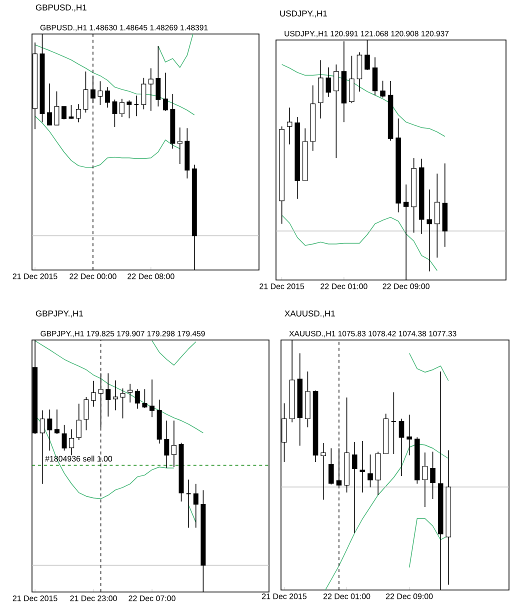 This screenshot has width=516, height=616. Describe the element at coordinates (309, 314) in the screenshot. I see `chart-title: XAUUSD.,H1` at that location.